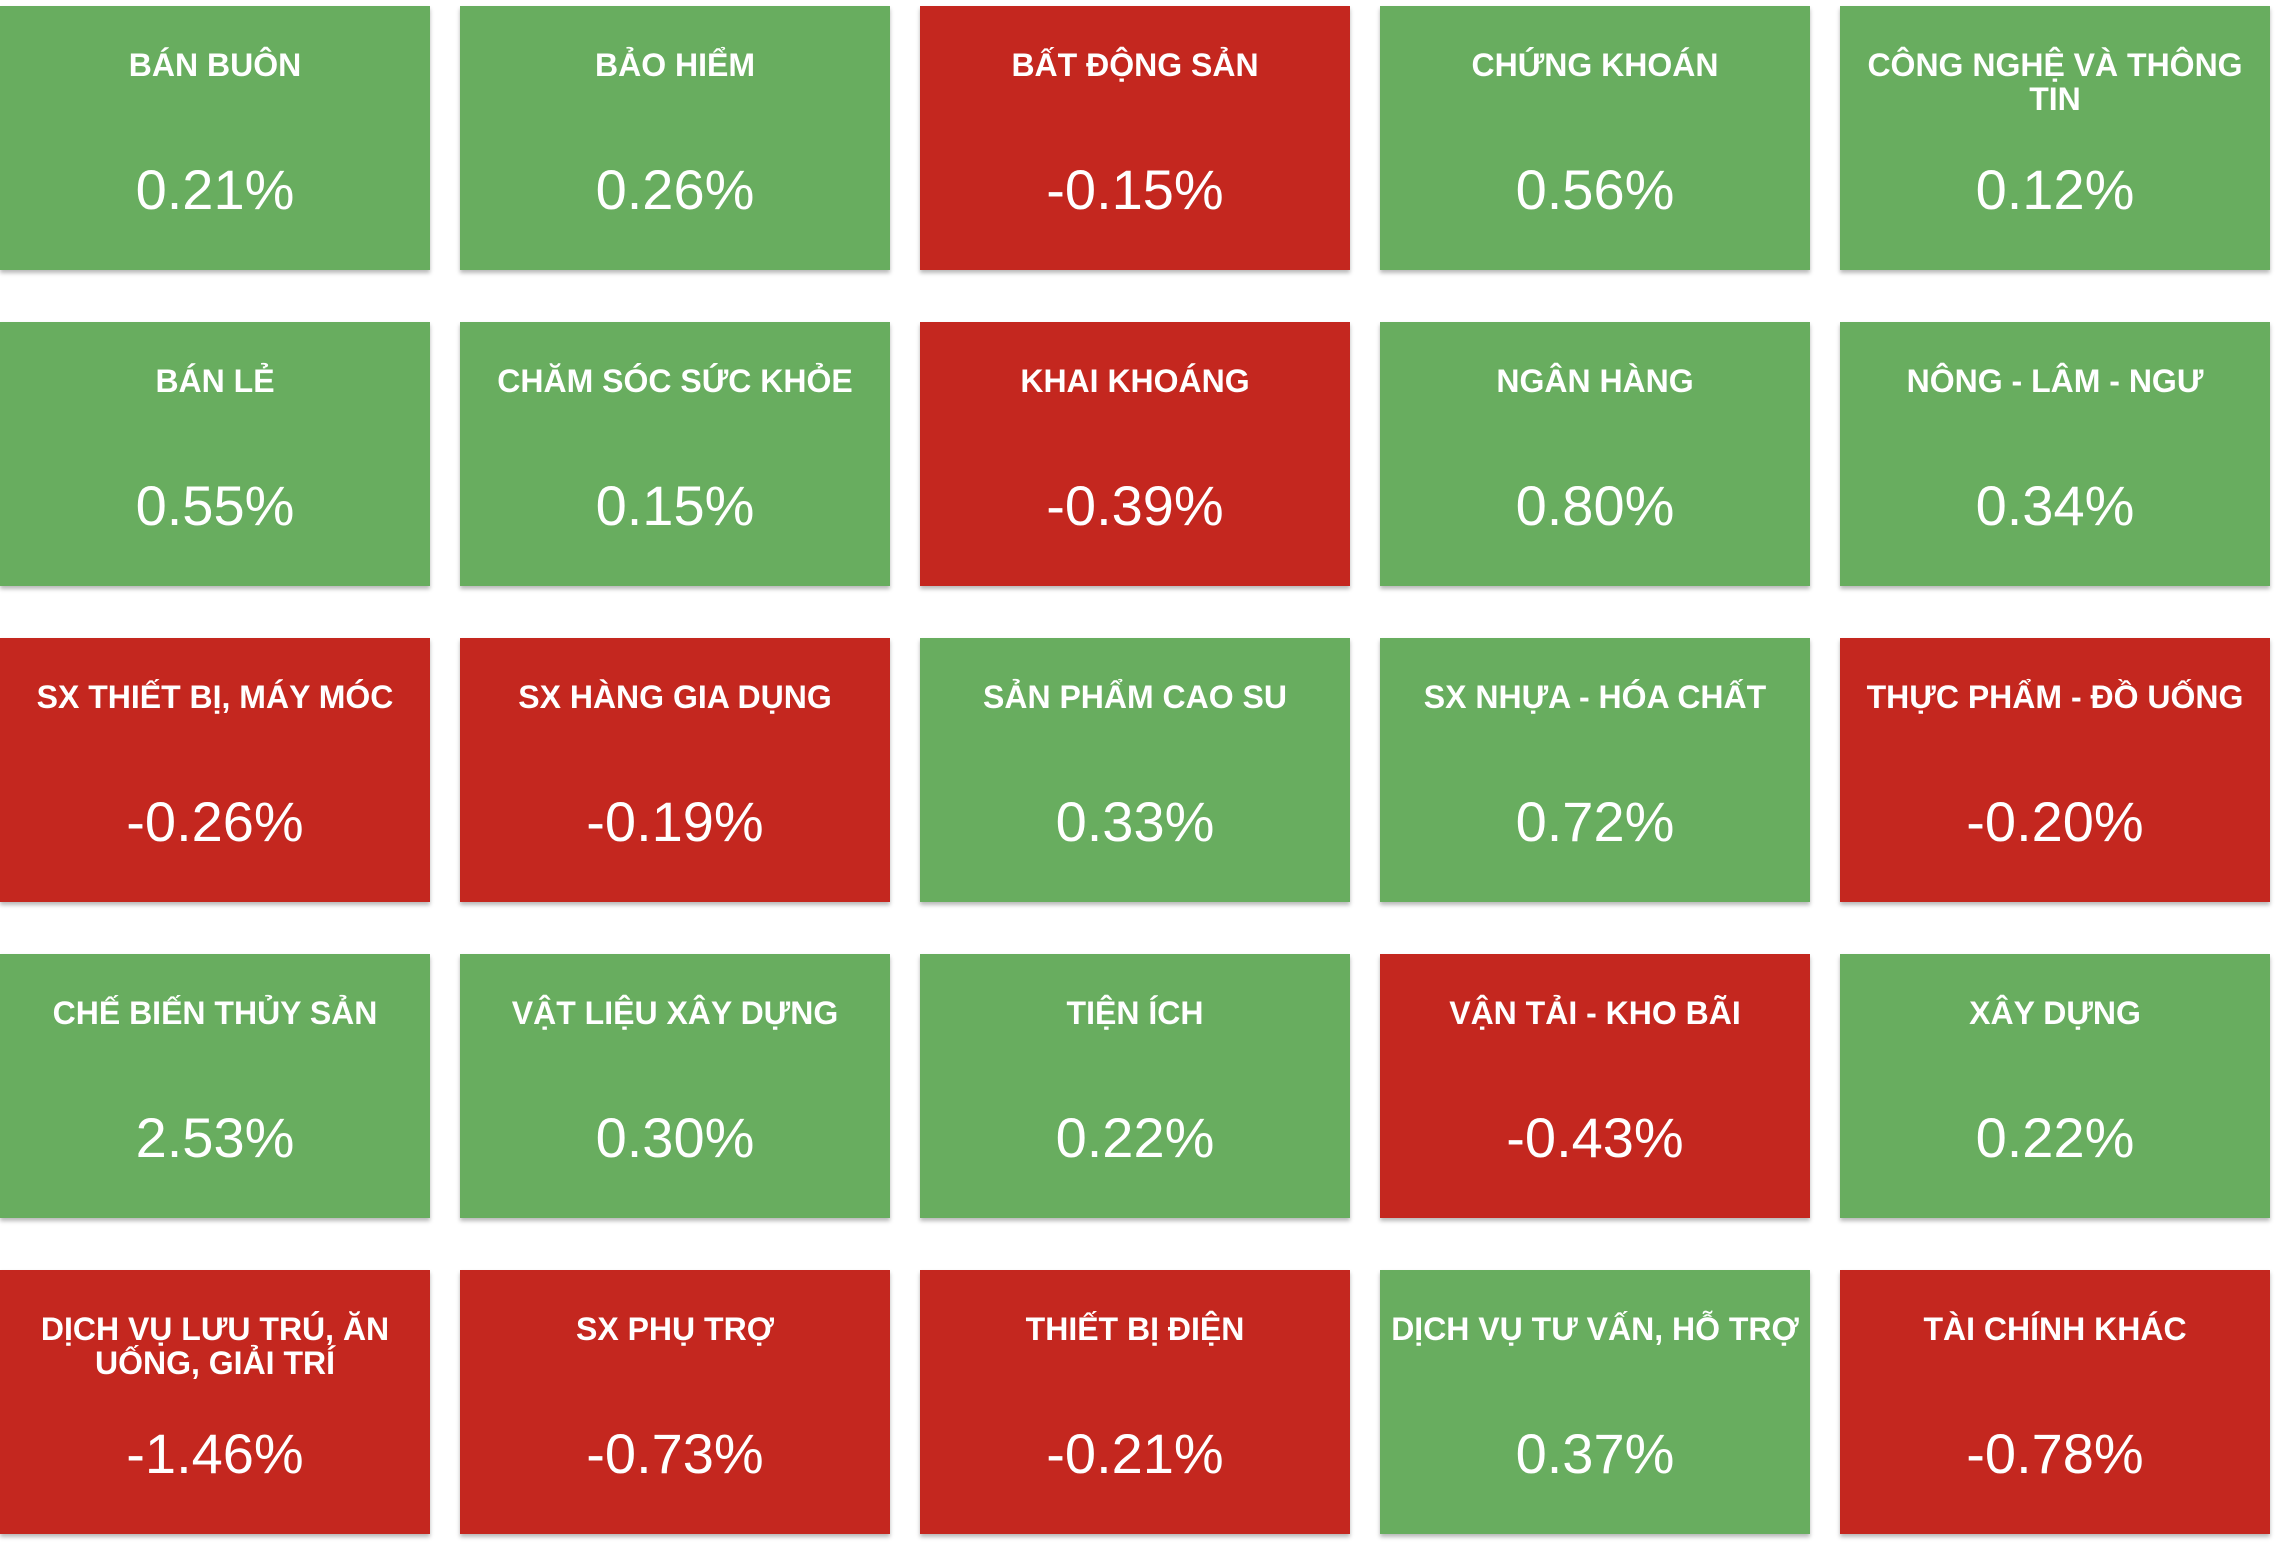  Describe the element at coordinates (675, 189) in the screenshot. I see `sector-change: 0.26%` at that location.